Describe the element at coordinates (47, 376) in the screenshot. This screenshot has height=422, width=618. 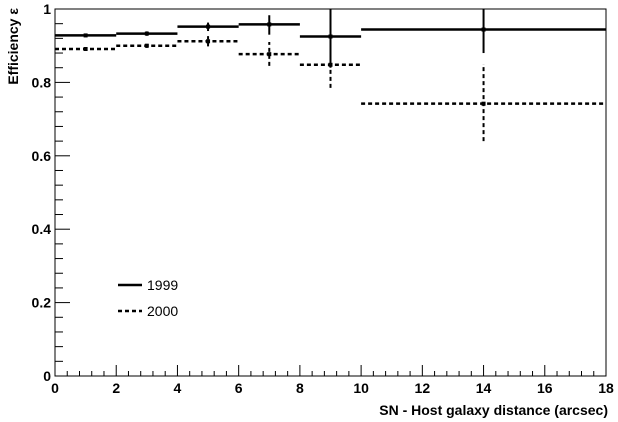
I see `y-tick-label: 0` at that location.